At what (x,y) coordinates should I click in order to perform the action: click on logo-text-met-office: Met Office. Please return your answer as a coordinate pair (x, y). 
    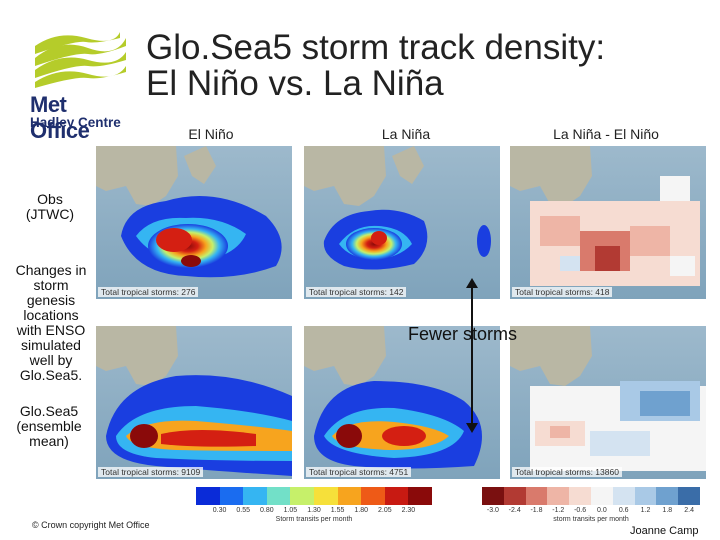
    Looking at the image, I should click on (60, 117).